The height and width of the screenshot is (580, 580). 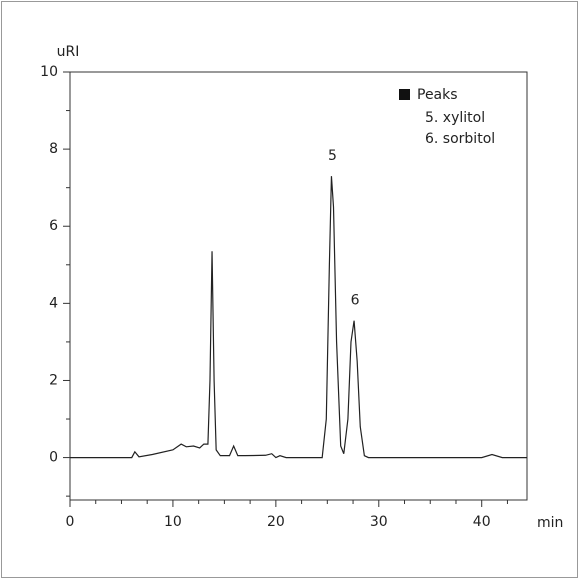 I want to click on legend-marker, so click(x=404, y=94).